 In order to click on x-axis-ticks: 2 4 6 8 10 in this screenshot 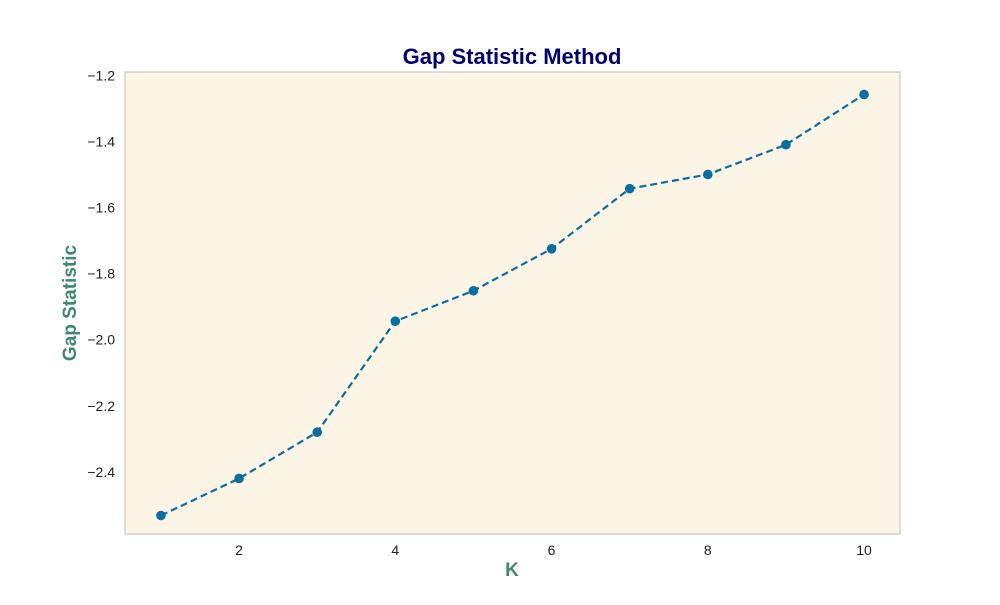, I will do `click(553, 550)`.